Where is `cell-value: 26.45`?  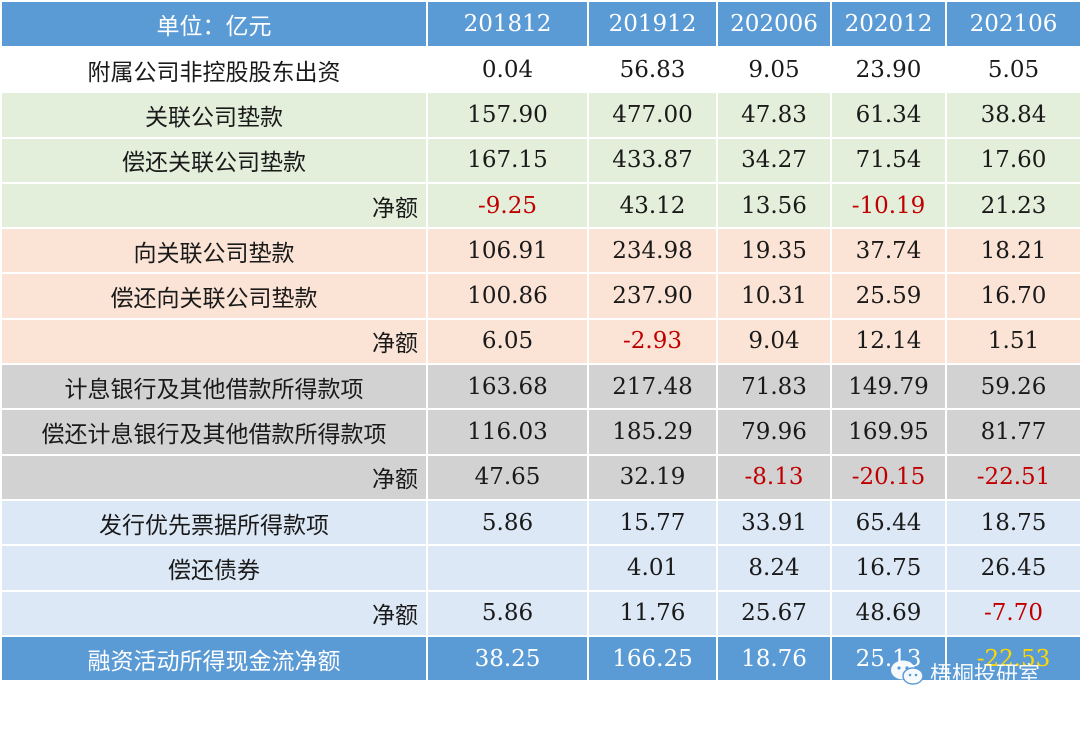
cell-value: 26.45 is located at coordinates (1012, 568).